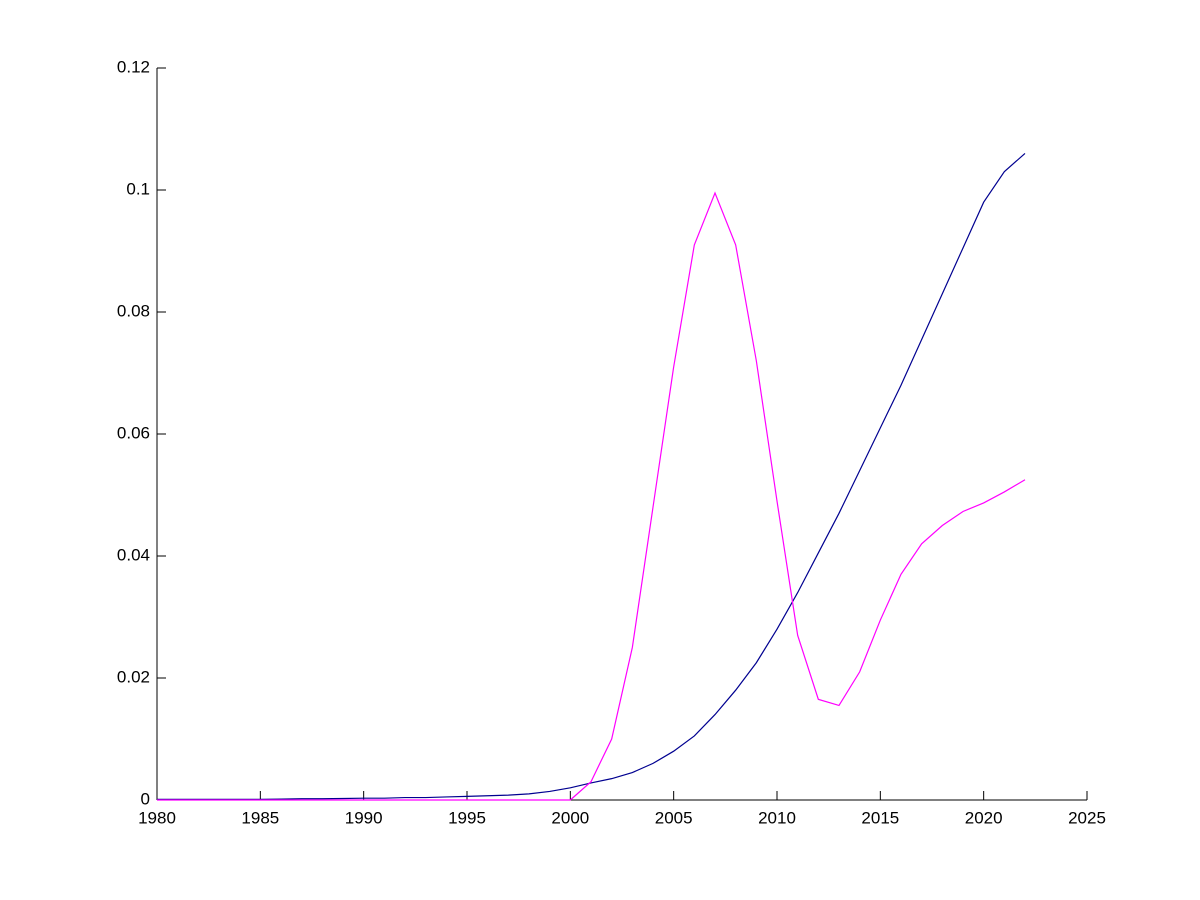 The height and width of the screenshot is (900, 1200). Describe the element at coordinates (674, 817) in the screenshot. I see `x-tick-label: 2005` at that location.